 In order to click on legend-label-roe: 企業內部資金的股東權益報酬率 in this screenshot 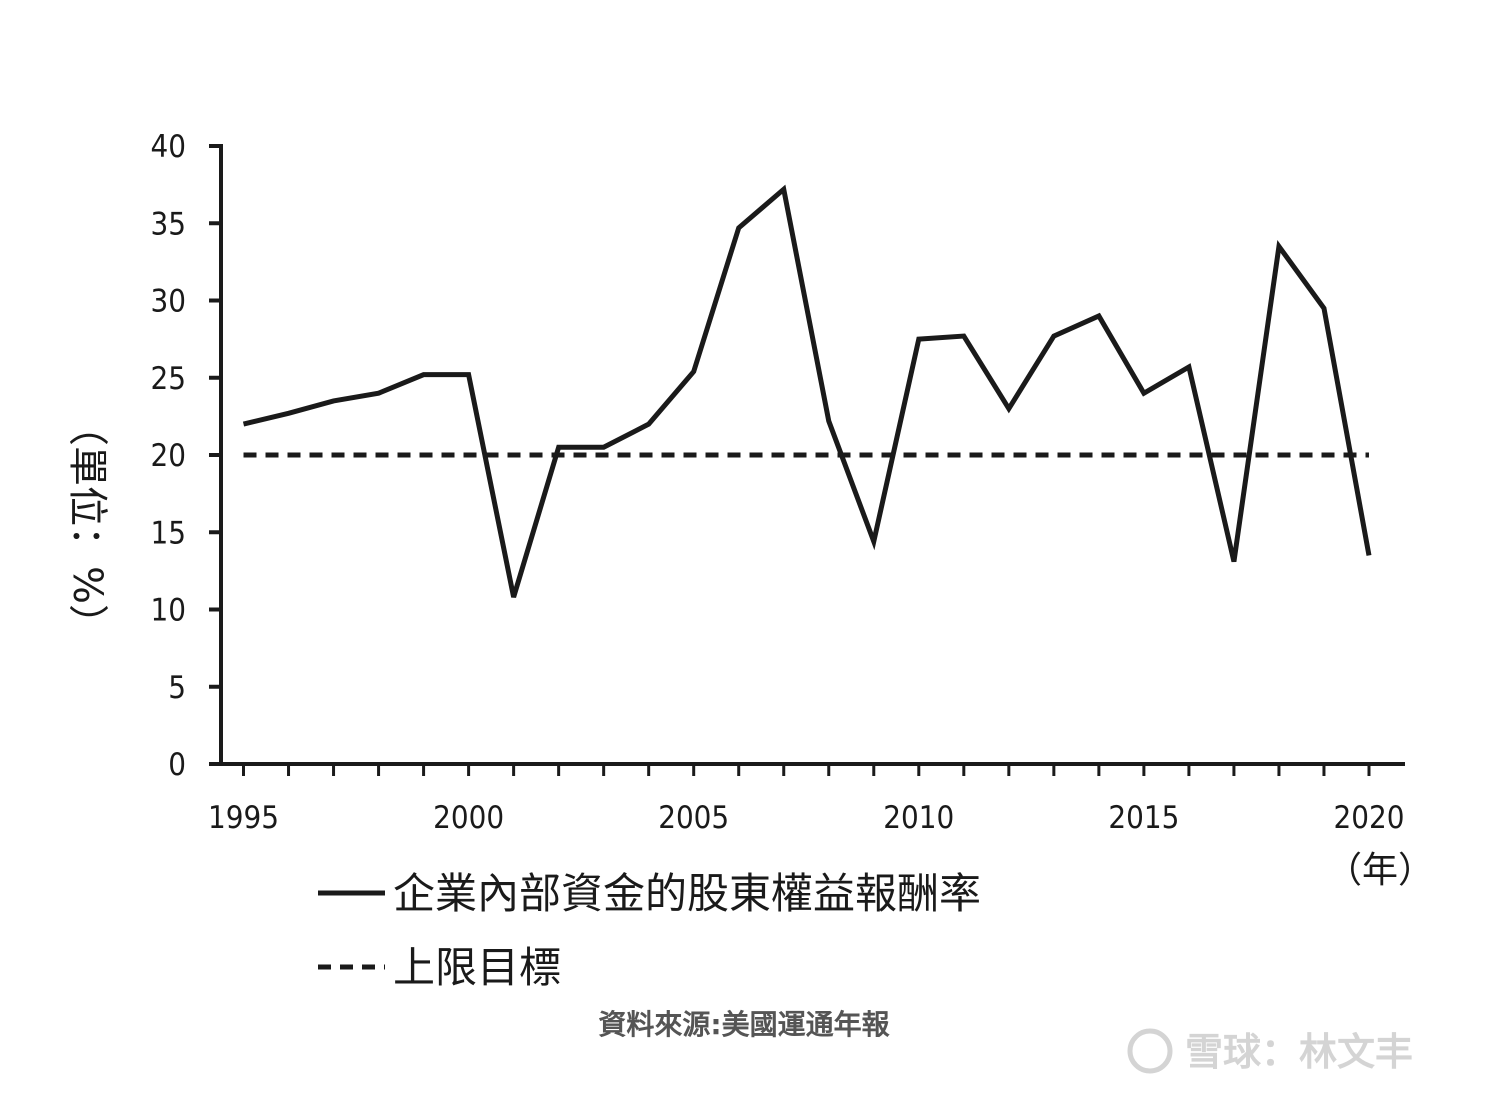, I will do `click(687, 893)`.